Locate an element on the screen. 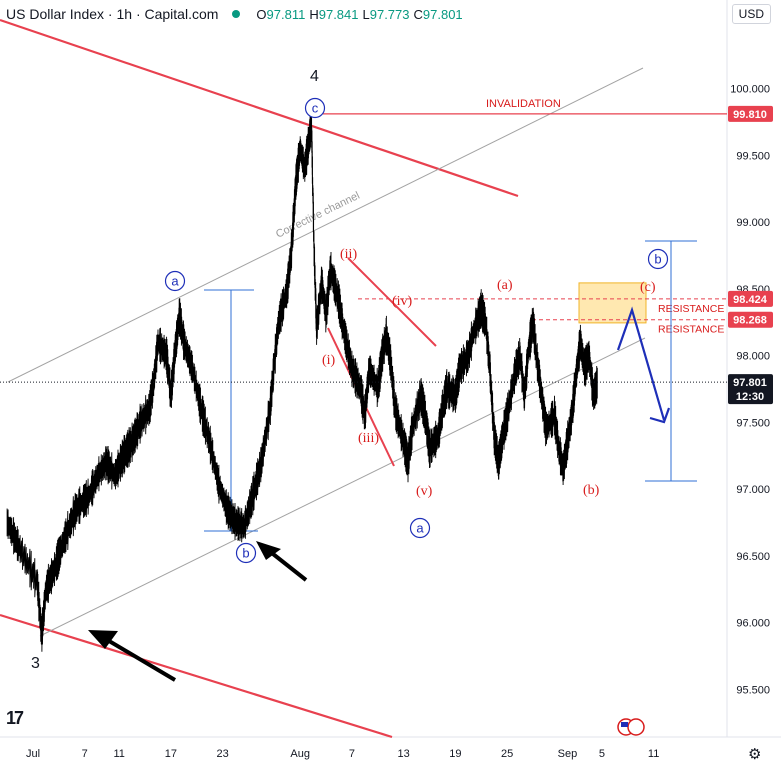 This screenshot has height=766, width=781. wave-c-circle-ring is located at coordinates (315, 108).